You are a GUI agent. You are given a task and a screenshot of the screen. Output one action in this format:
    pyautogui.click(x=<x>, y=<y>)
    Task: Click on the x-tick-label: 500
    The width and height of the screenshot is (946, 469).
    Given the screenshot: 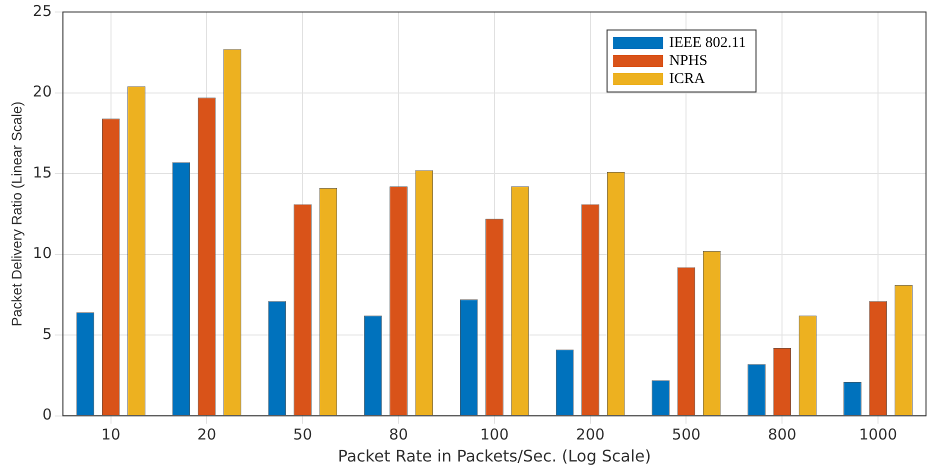 What is the action you would take?
    pyautogui.click(x=686, y=435)
    